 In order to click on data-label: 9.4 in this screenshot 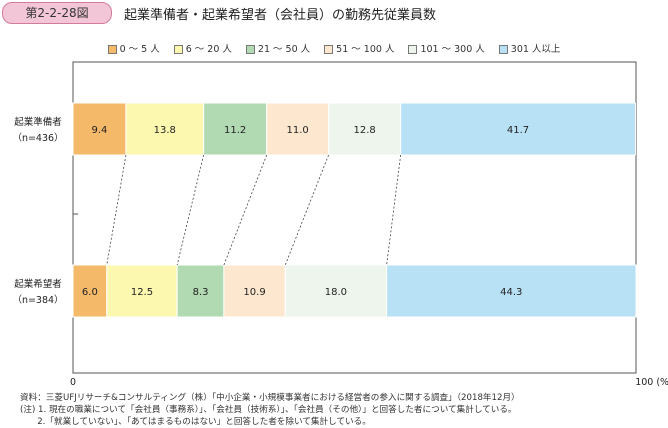, I will do `click(100, 130)`.